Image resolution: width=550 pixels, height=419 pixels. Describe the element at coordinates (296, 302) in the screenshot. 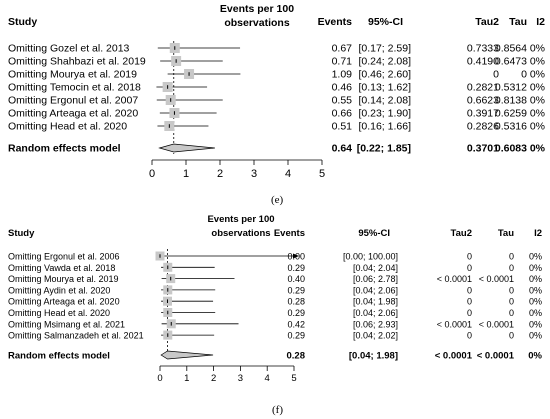

I see `panel-f-row-5-events-value: 0.28` at that location.